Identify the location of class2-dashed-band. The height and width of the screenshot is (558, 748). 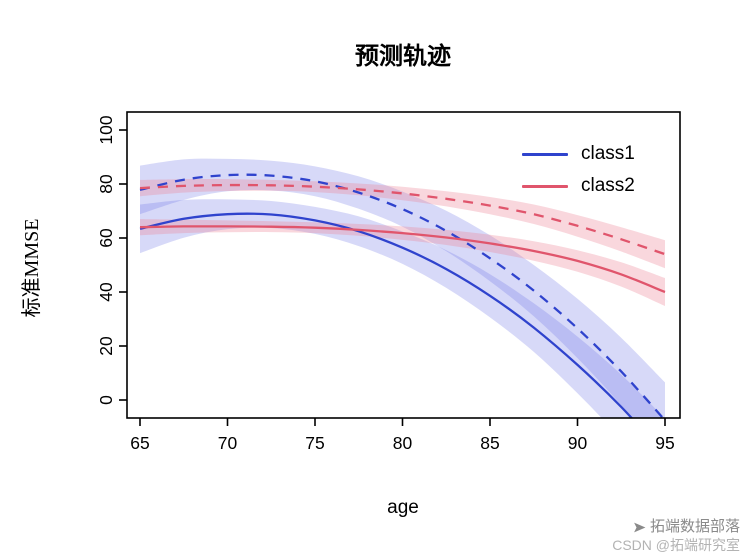
(402, 224).